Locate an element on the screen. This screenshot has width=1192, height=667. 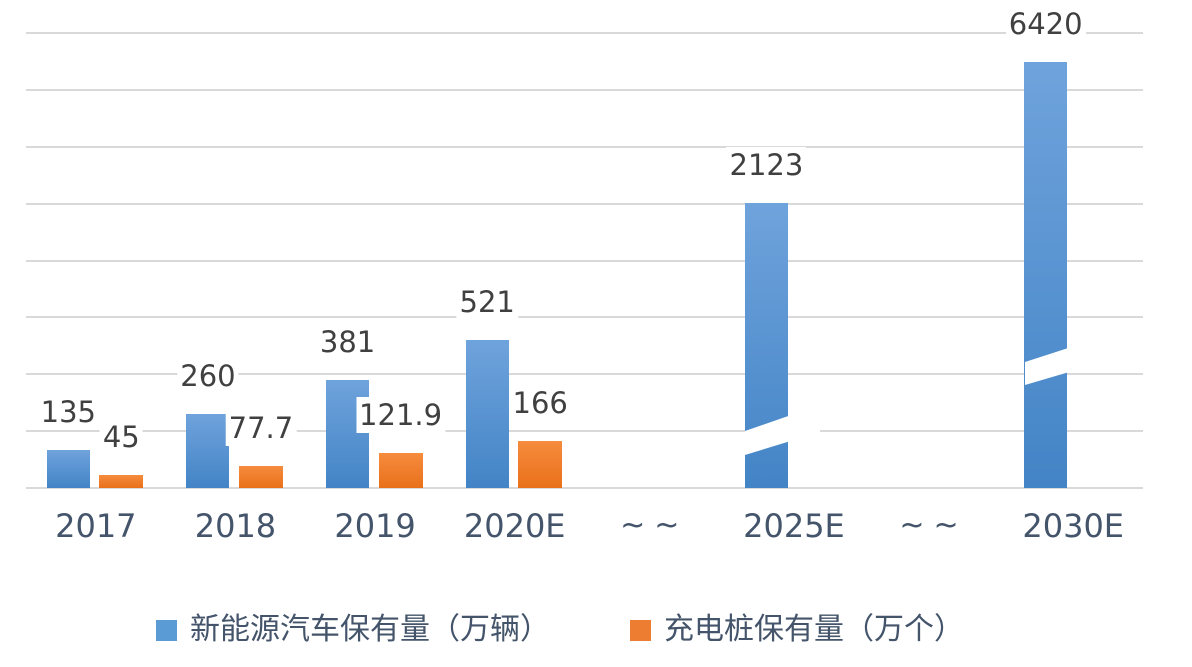
legend-item-series1: 新能源汽车保有量（万辆） is located at coordinates (353, 630).